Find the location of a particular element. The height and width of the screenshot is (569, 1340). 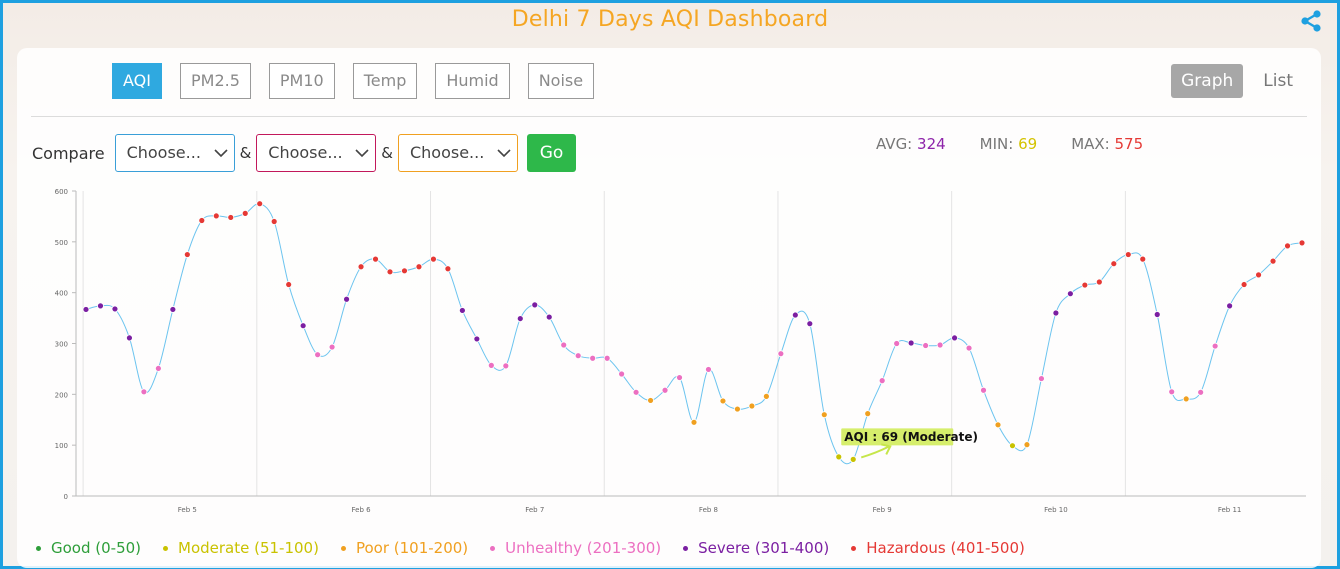

tooltip-text: AQI : 69 (Moderate) is located at coordinates (911, 437).